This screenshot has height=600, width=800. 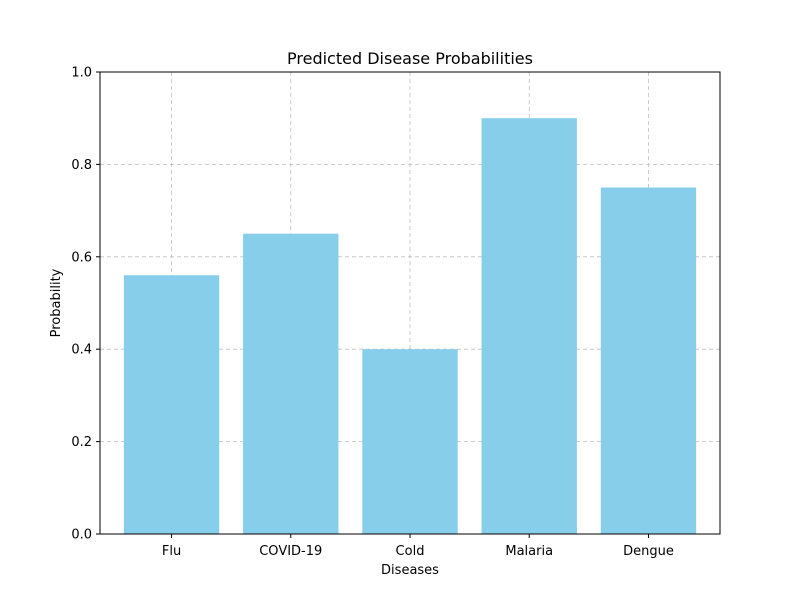 What do you see at coordinates (85, 304) in the screenshot?
I see `y-axis-ticks: 0.0 0.2 0.4 0.6 0.8 1.0` at bounding box center [85, 304].